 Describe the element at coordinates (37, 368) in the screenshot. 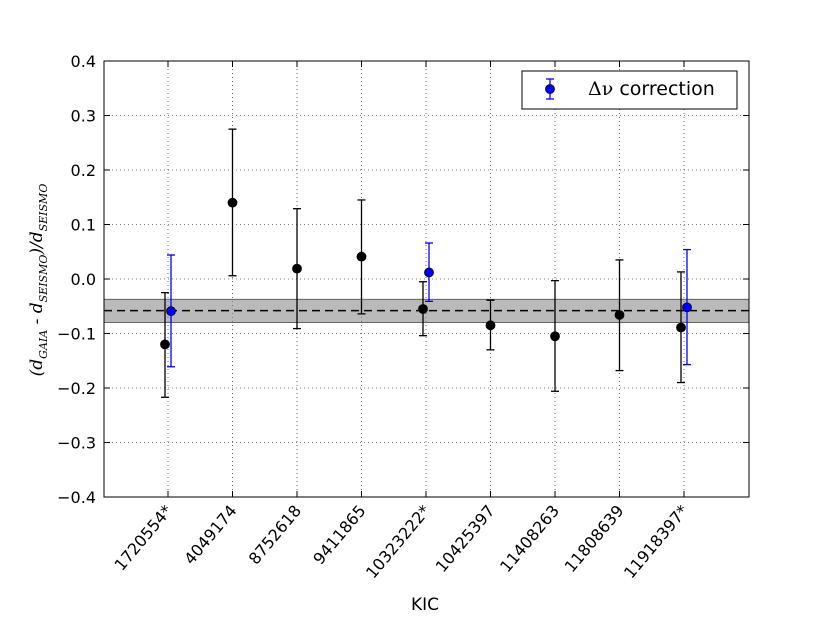

I see `y-label-prefix: (d` at that location.